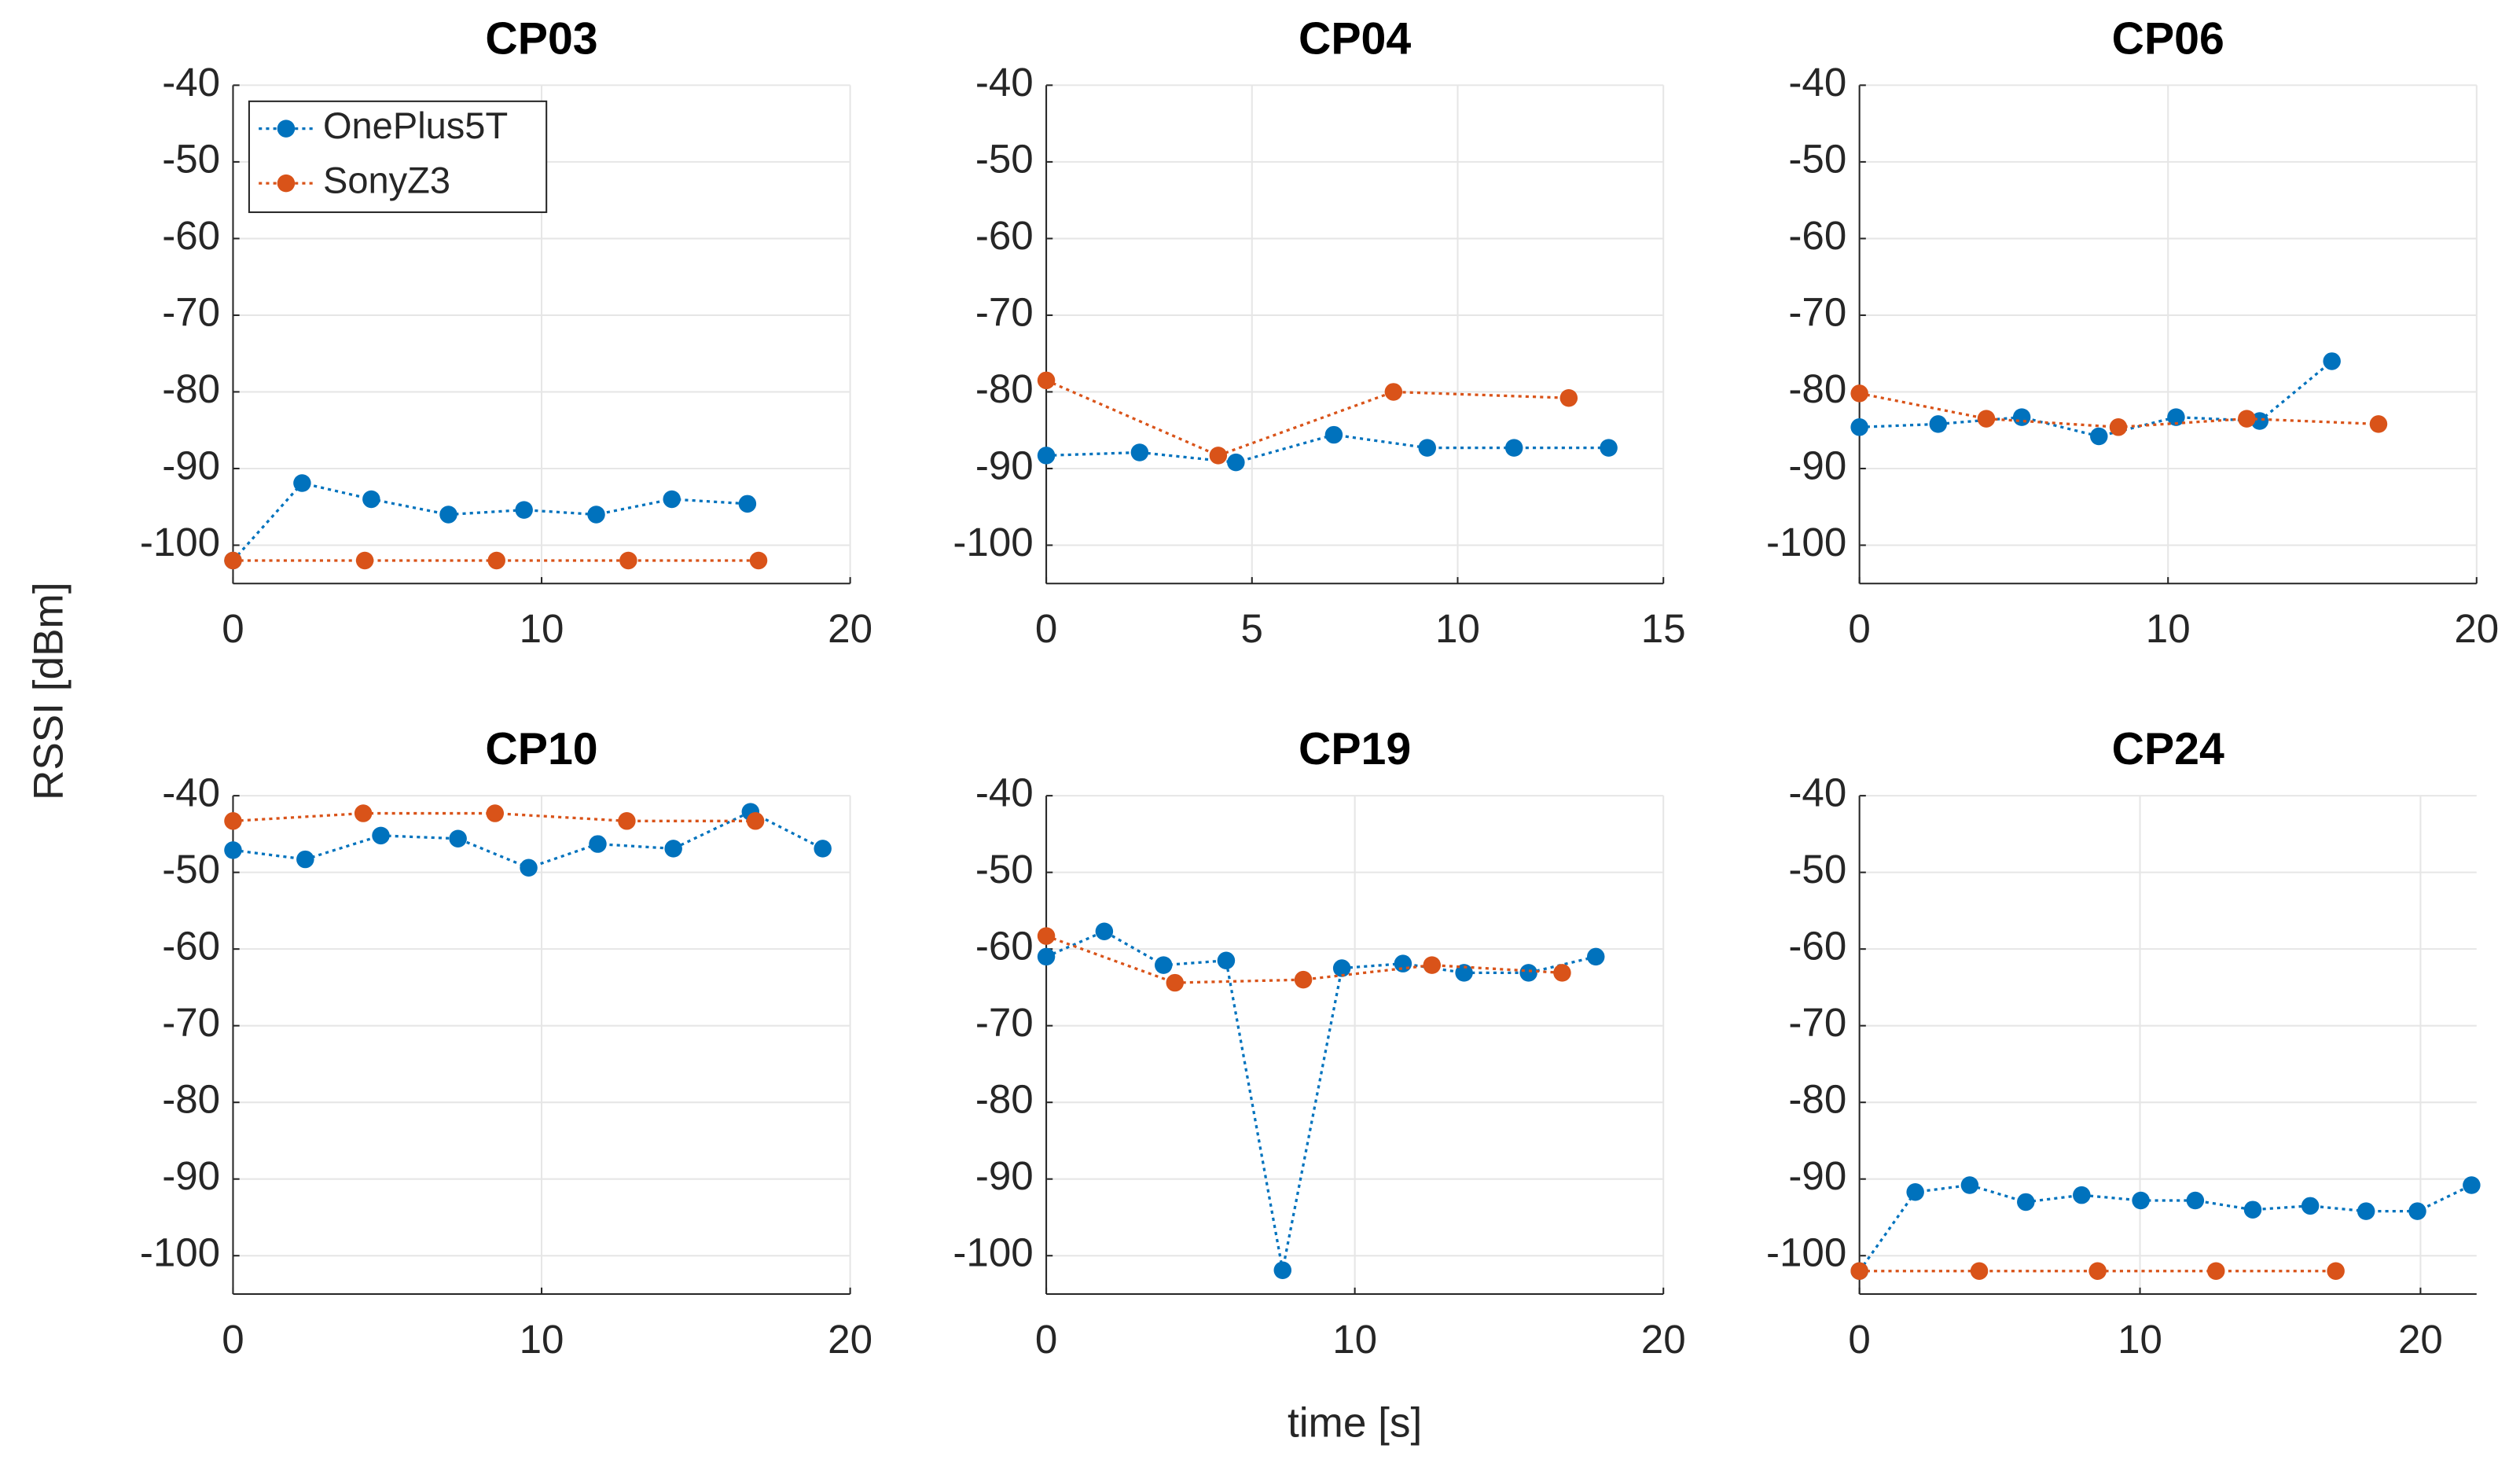 This screenshot has width=2520, height=1467. What do you see at coordinates (1663, 628) in the screenshot?
I see `x-tick-label: 15` at bounding box center [1663, 628].